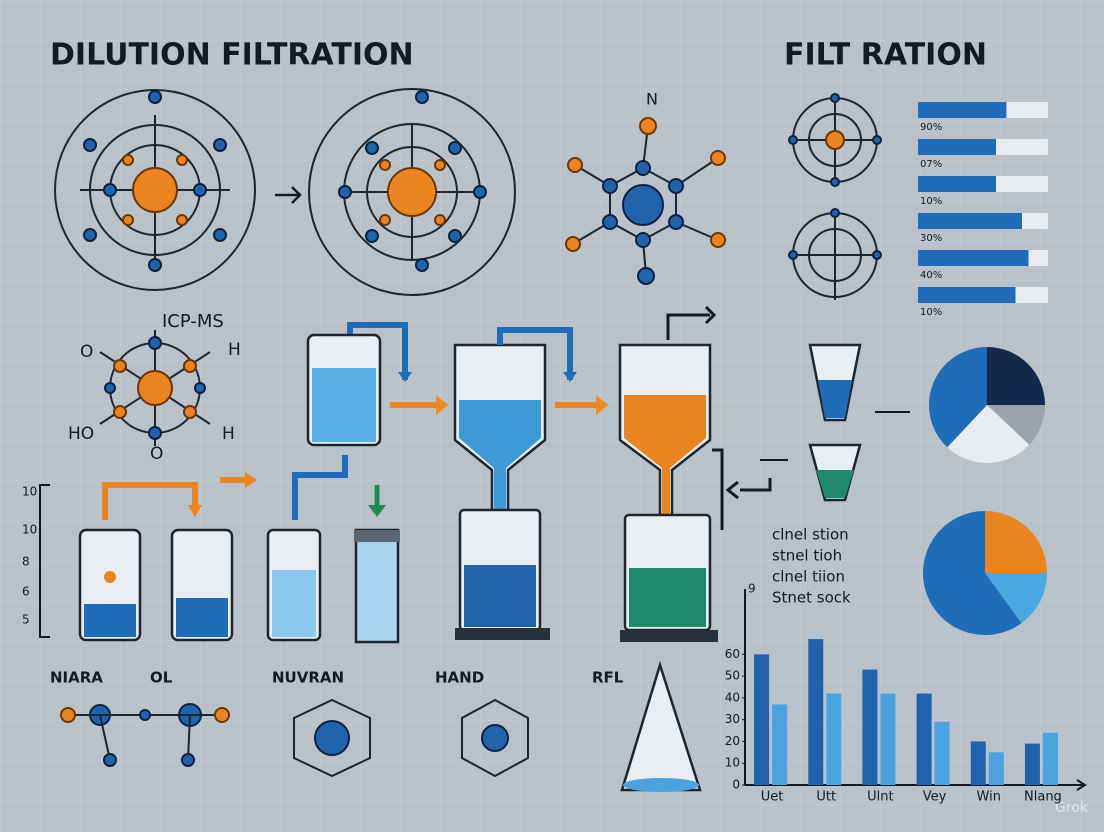 This screenshot has height=832, width=1104. What do you see at coordinates (81, 434) in the screenshot?
I see `atom-text: HO` at bounding box center [81, 434].